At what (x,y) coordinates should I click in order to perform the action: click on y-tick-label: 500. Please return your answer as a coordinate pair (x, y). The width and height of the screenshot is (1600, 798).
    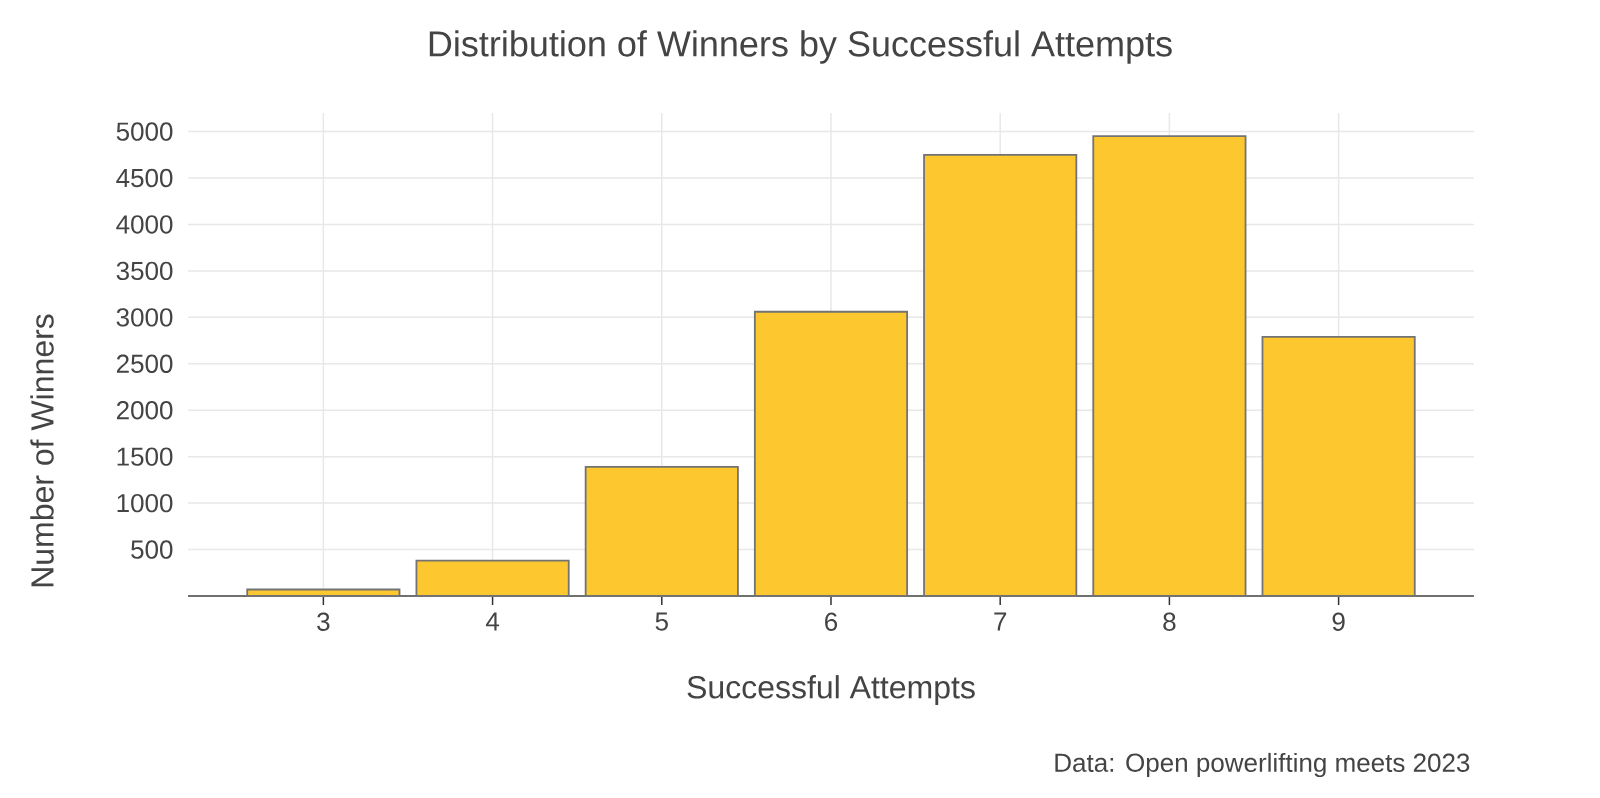
    Looking at the image, I should click on (152, 549).